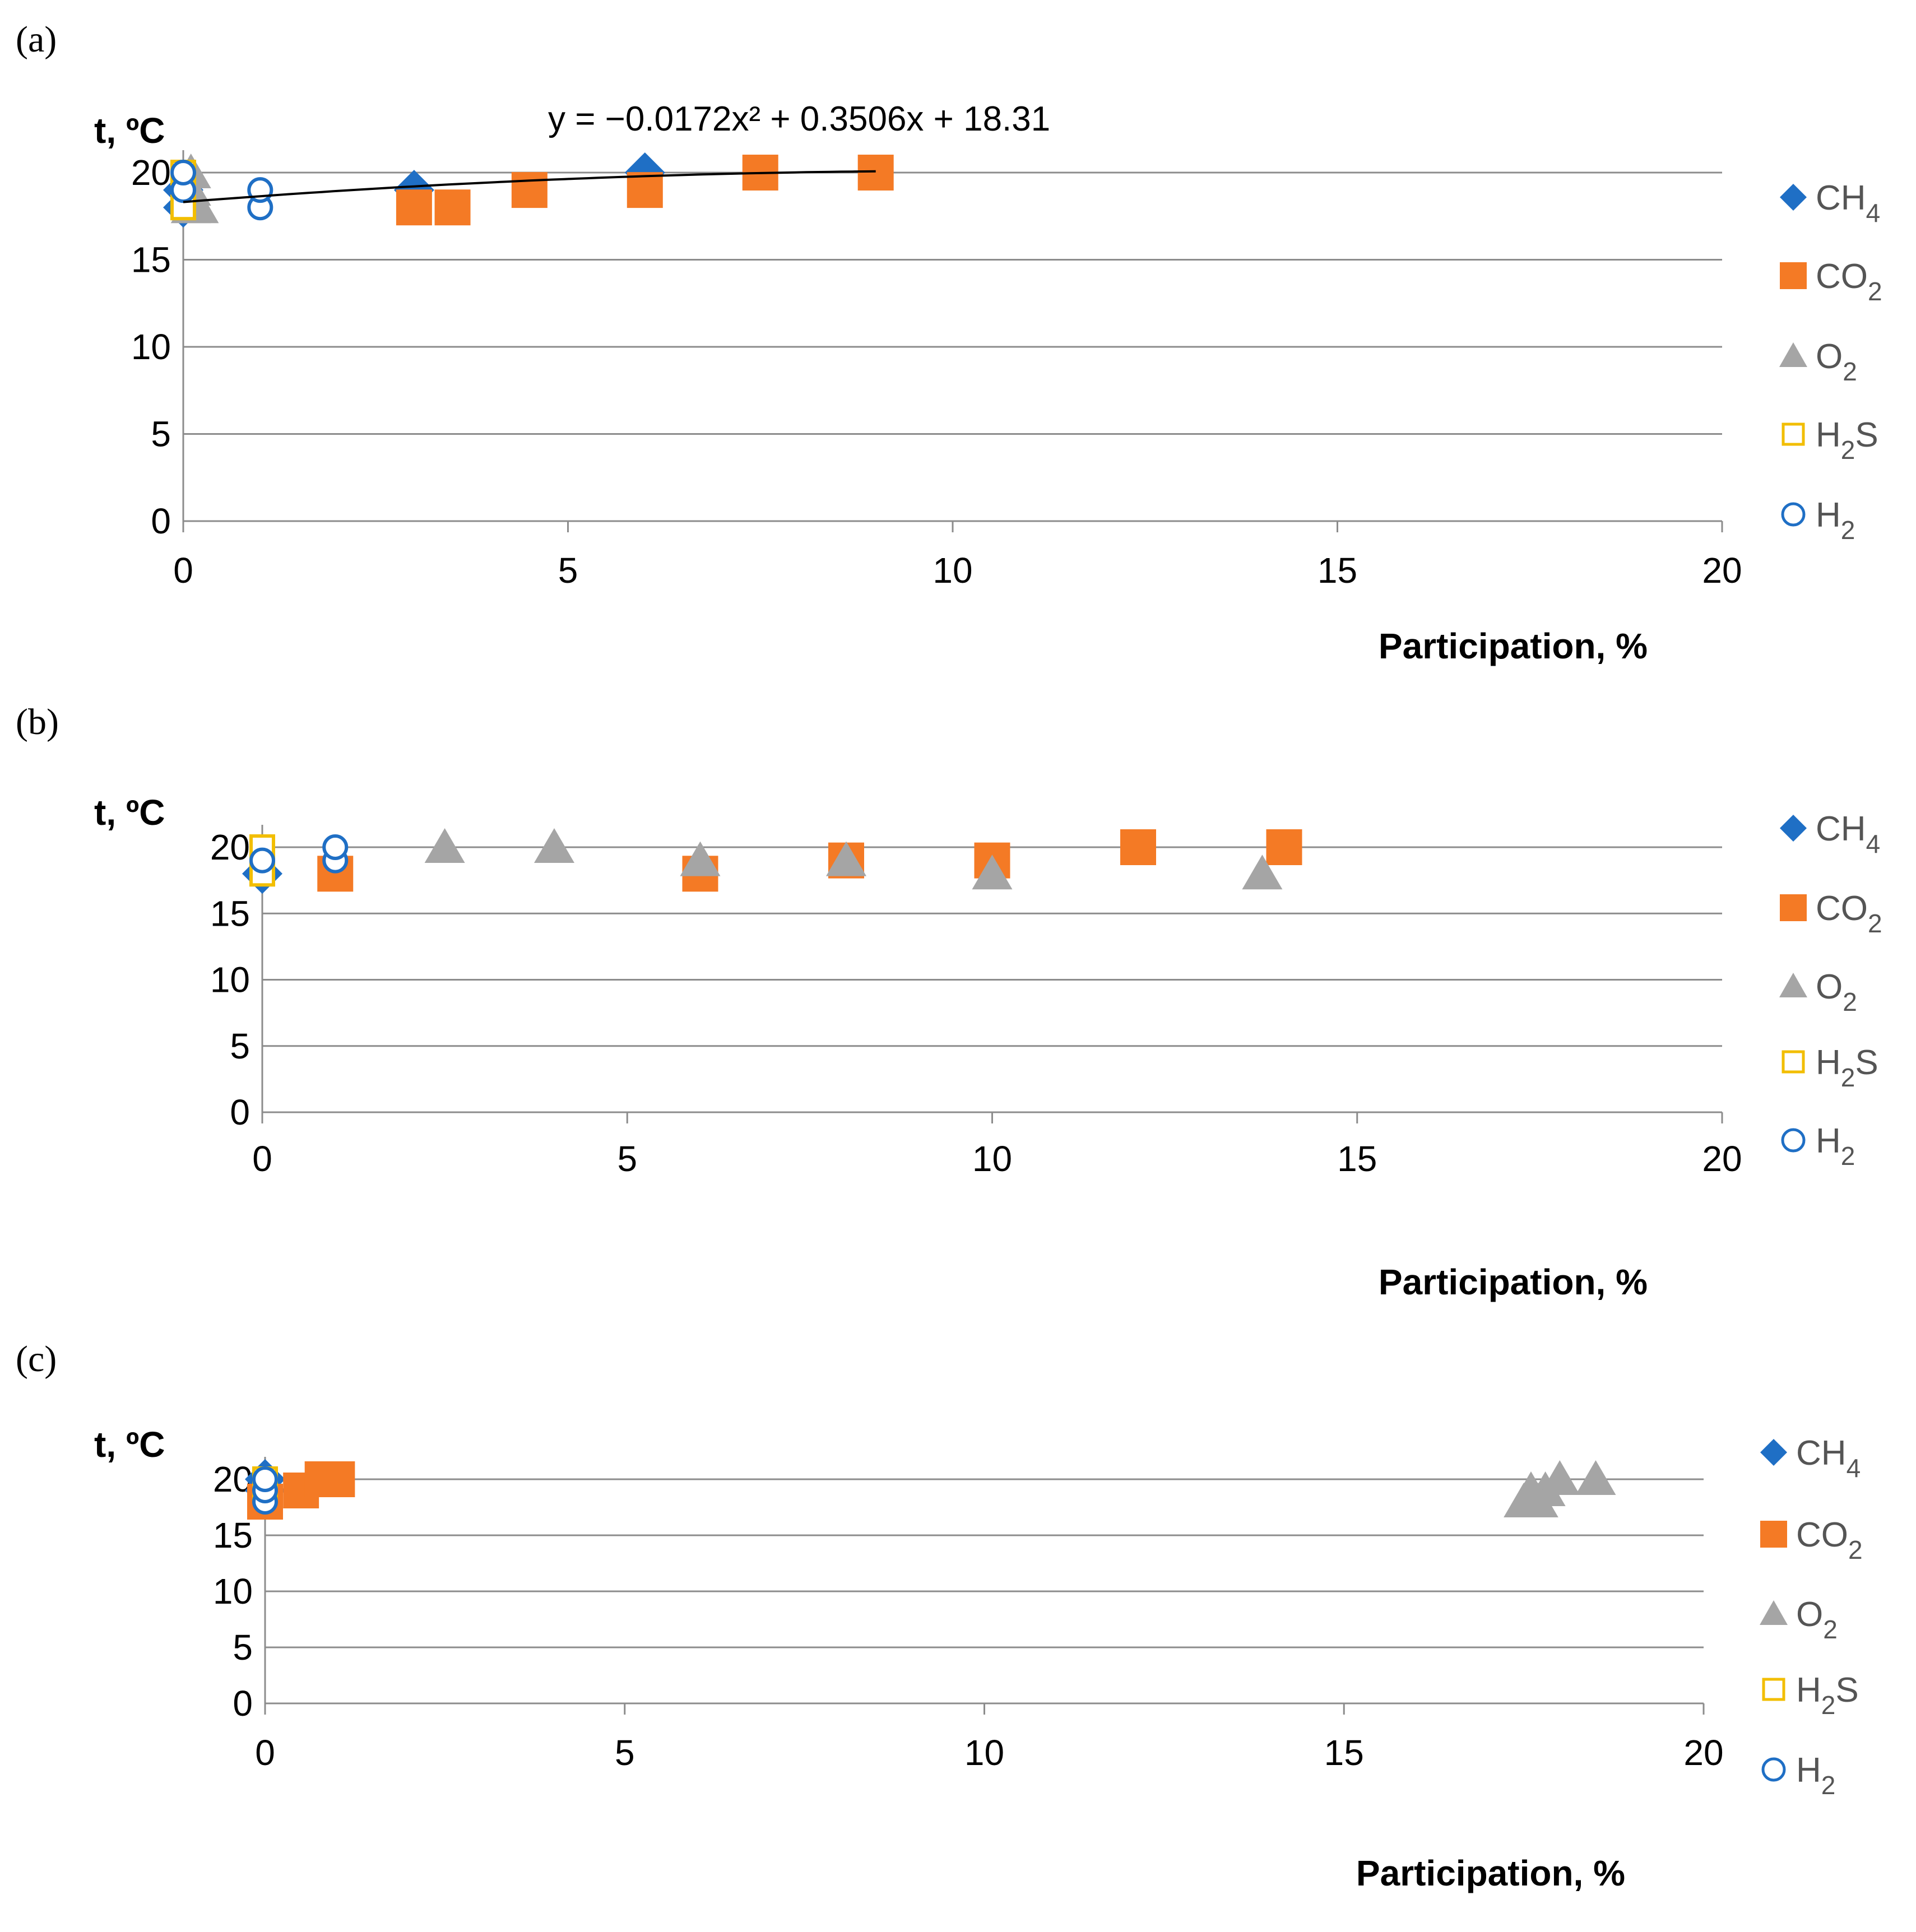  I want to click on series-CO2, so click(809, 860).